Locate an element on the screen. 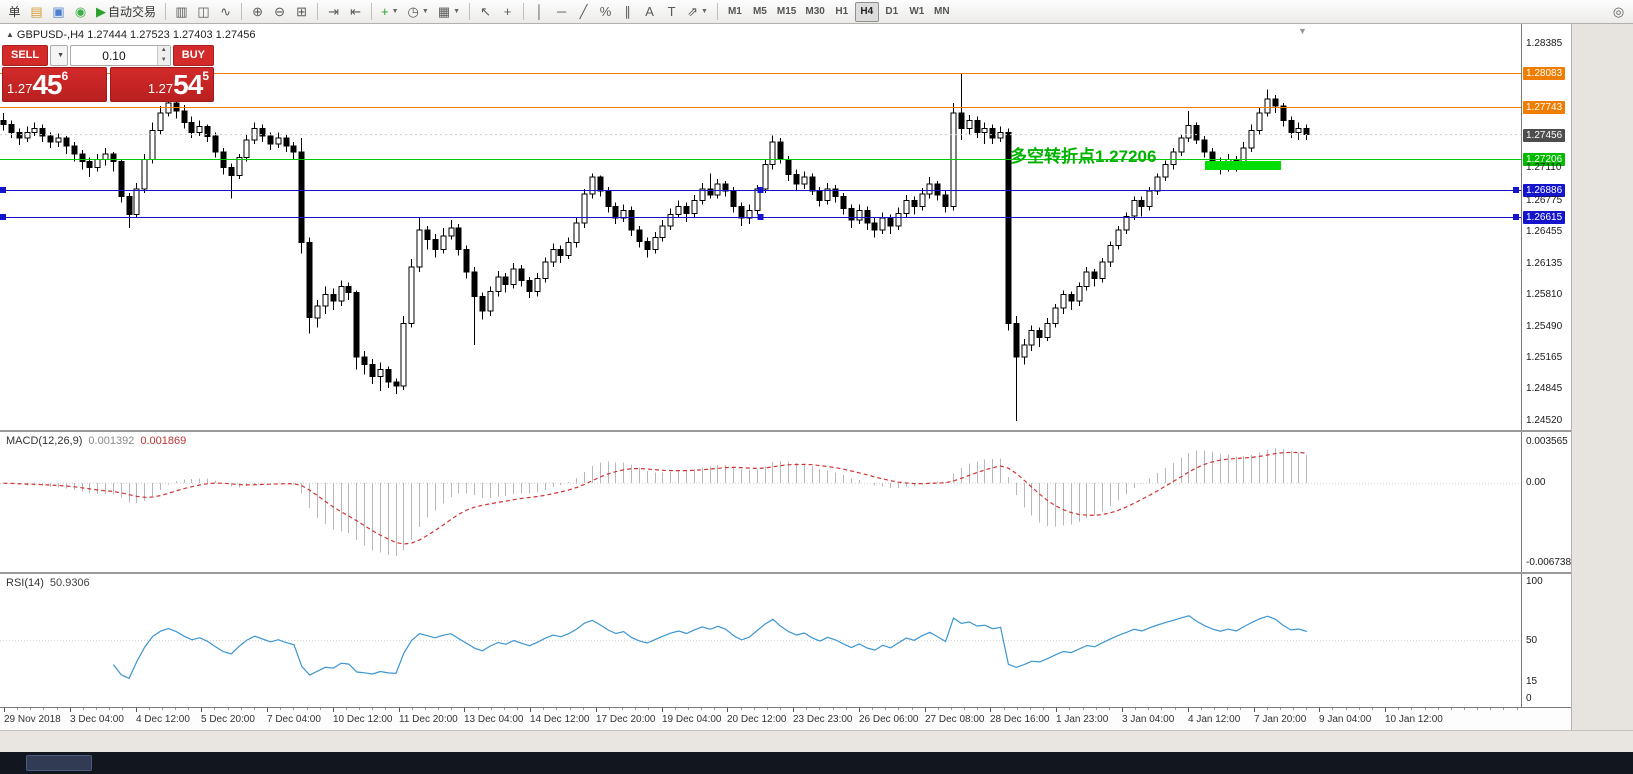  buy-price-big: 54 is located at coordinates (188, 84).